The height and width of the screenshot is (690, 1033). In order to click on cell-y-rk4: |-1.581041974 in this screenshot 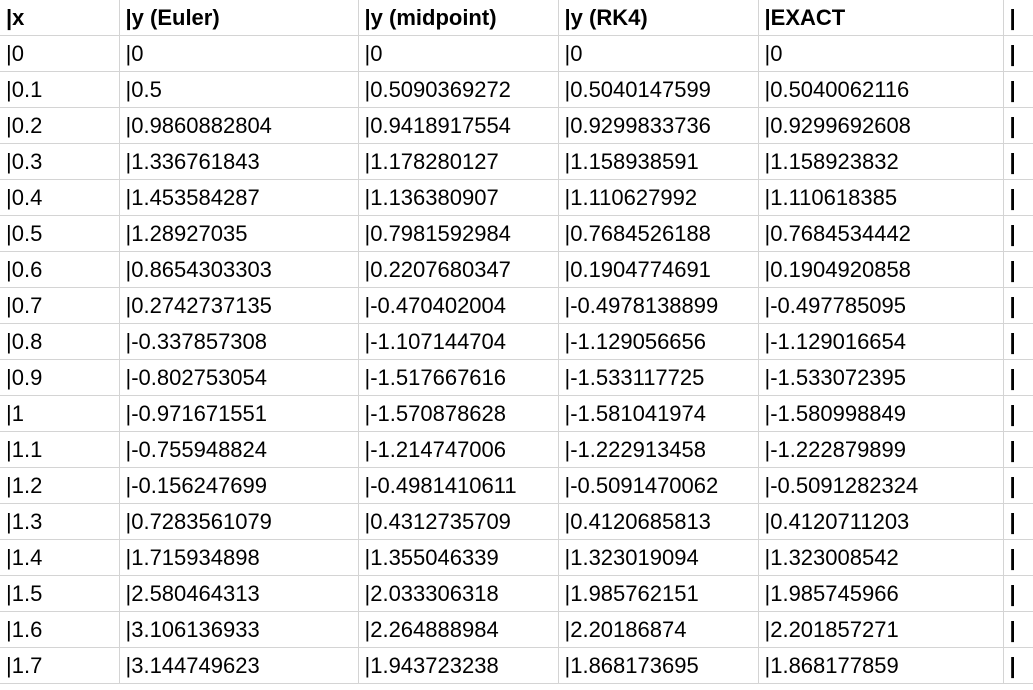, I will do `click(658, 413)`.